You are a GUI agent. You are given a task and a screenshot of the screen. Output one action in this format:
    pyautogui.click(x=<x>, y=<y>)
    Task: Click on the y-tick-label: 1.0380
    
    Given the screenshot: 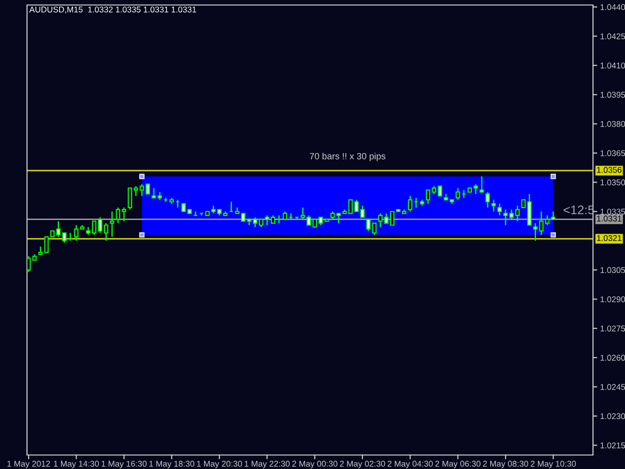 What is the action you would take?
    pyautogui.click(x=612, y=124)
    